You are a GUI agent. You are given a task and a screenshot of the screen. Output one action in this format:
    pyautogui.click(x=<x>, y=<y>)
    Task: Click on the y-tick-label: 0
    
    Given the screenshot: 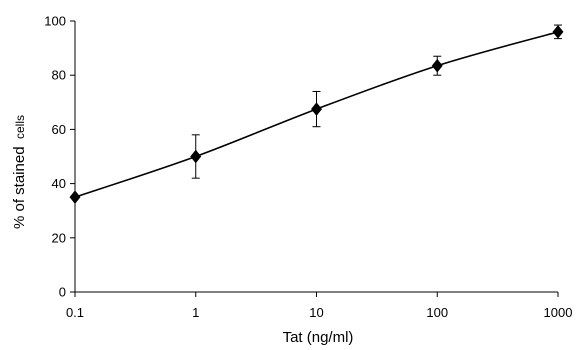 What is the action you would take?
    pyautogui.click(x=62, y=292)
    